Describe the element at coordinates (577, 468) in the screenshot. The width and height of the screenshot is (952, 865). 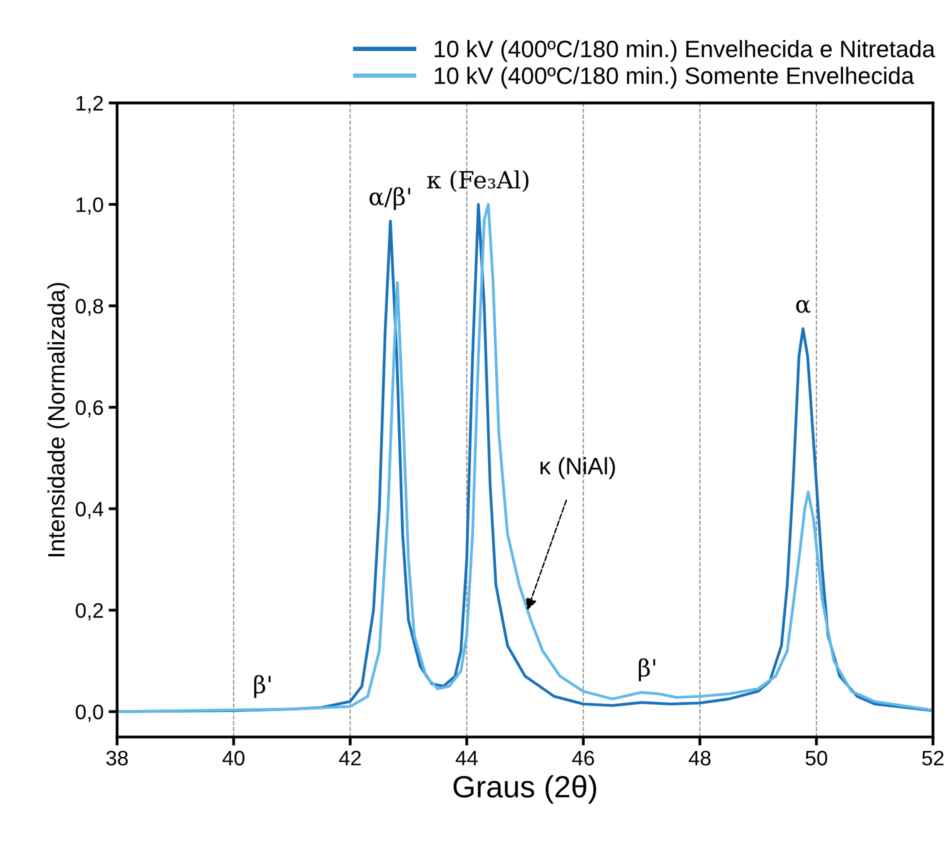
I see `annotation: κ (NiAl)` at that location.